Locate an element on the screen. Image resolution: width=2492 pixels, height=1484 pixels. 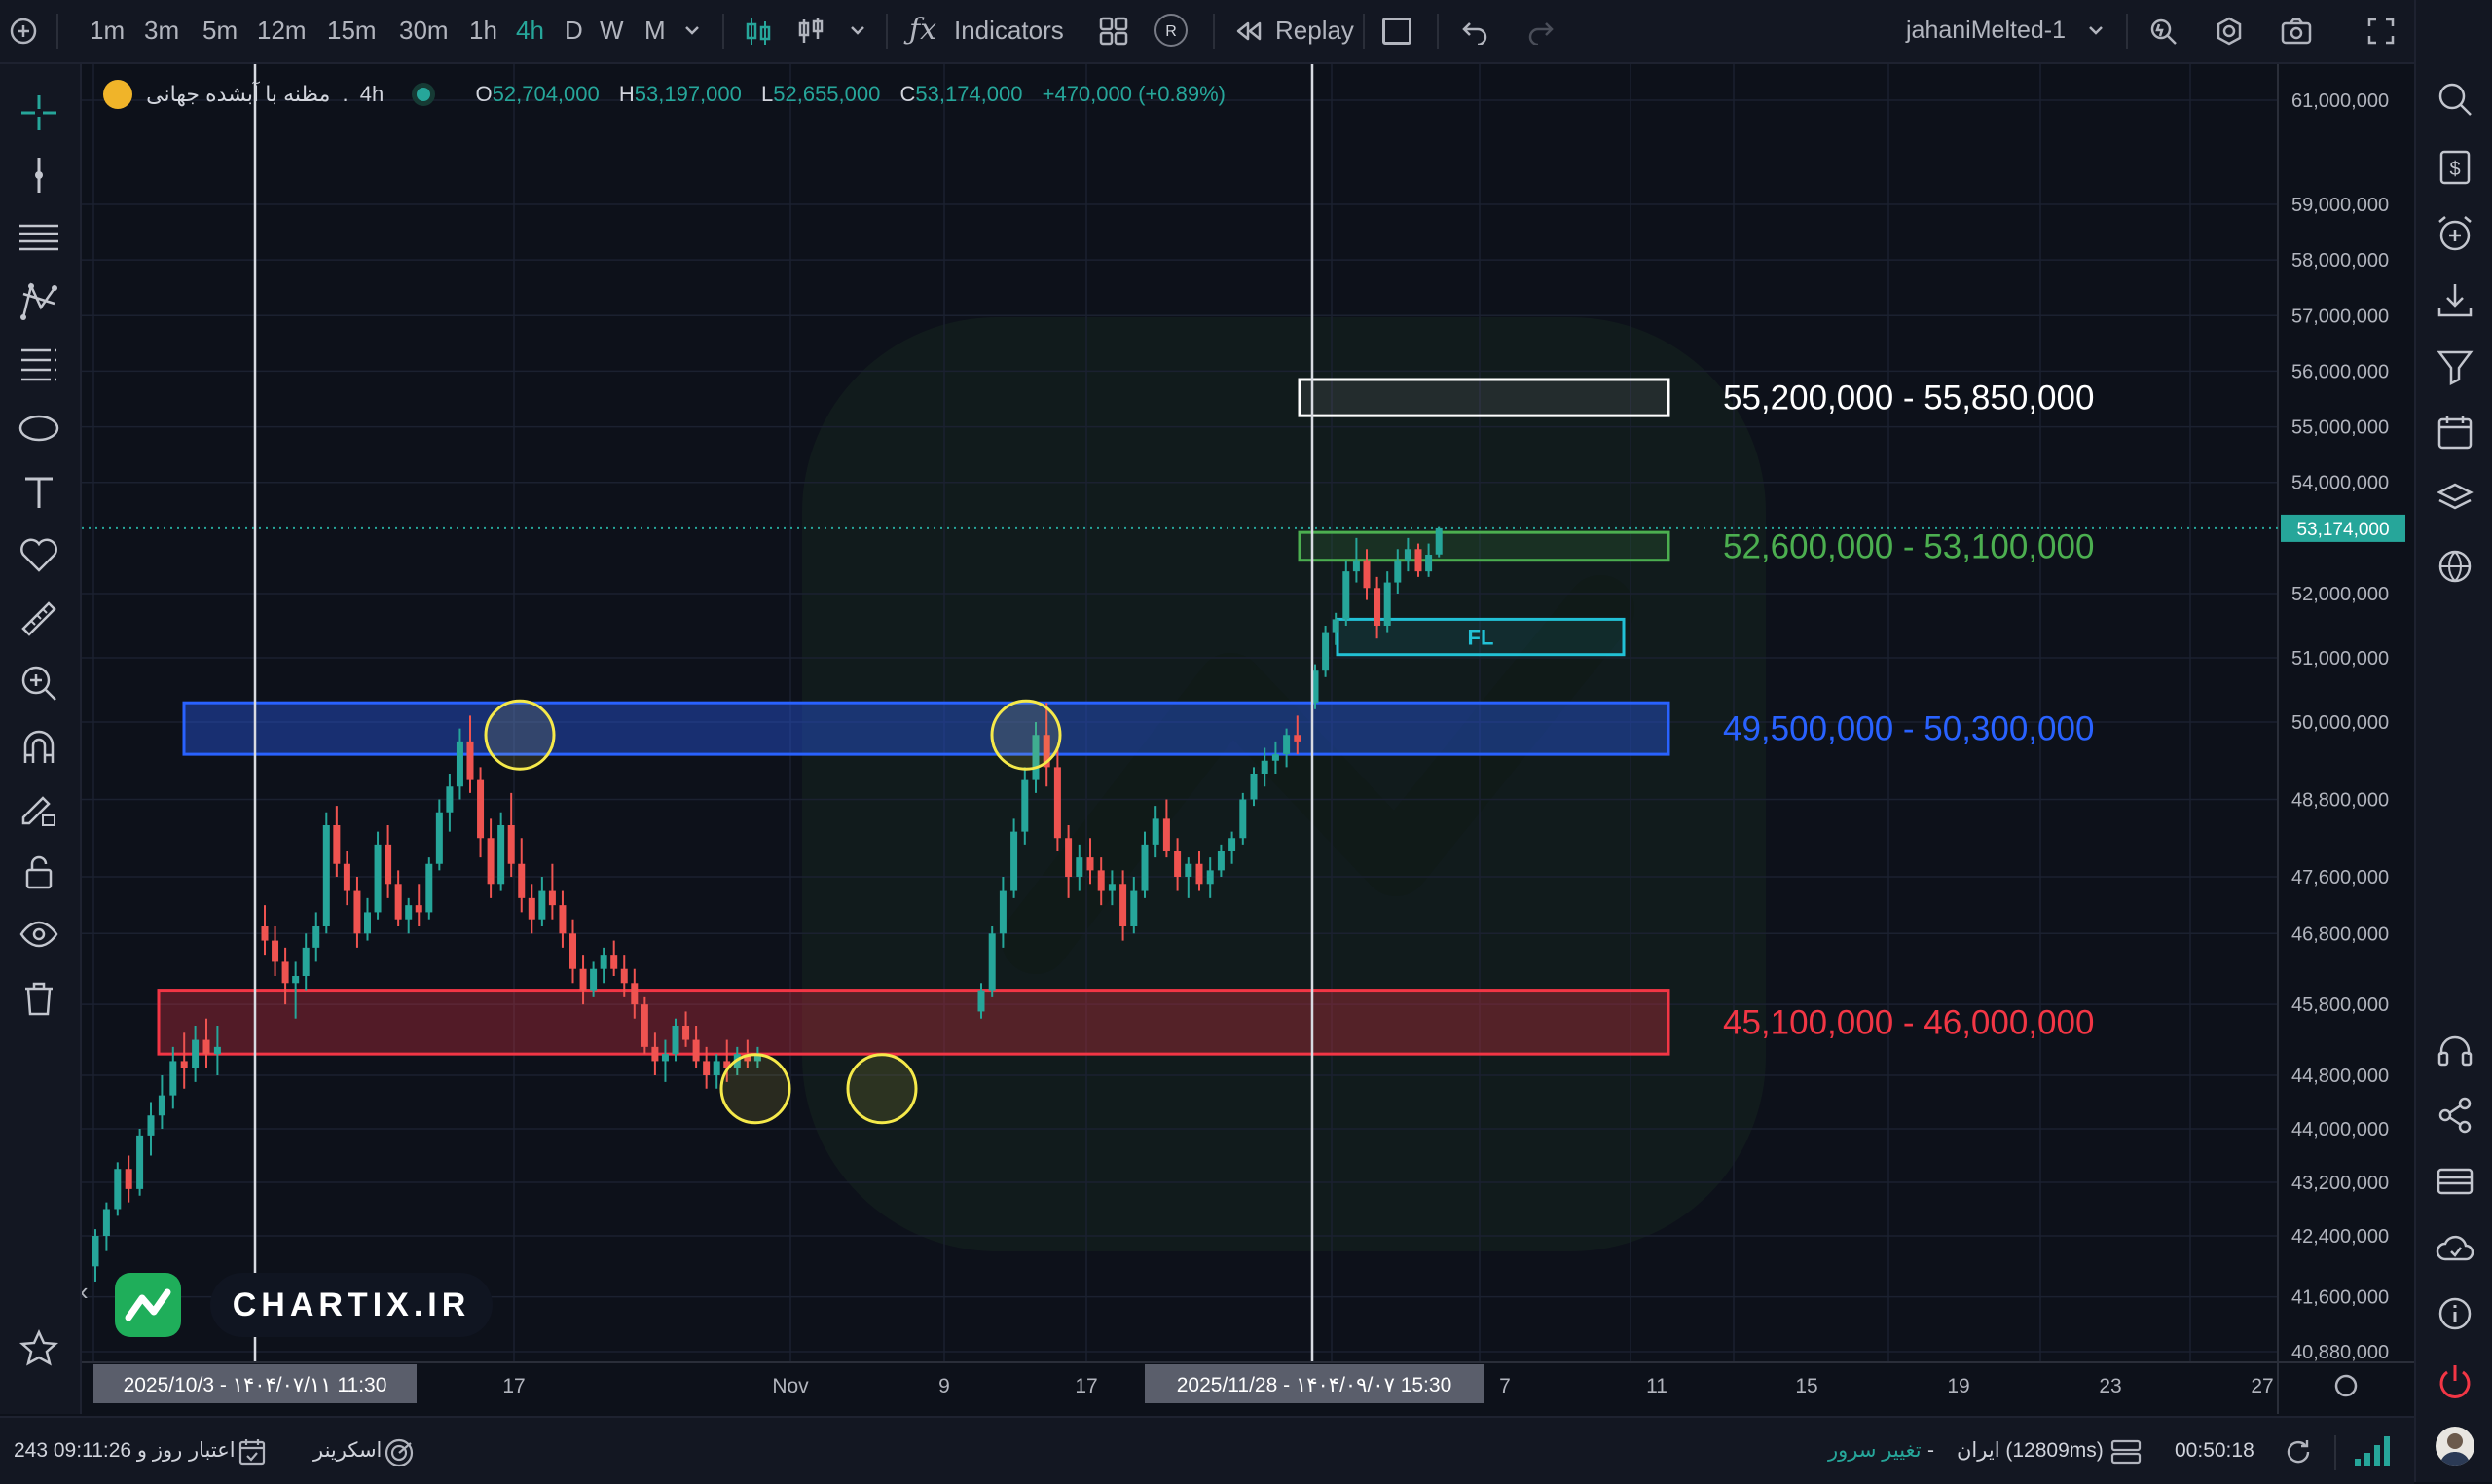
search-icon is located at coordinates (2455, 99).